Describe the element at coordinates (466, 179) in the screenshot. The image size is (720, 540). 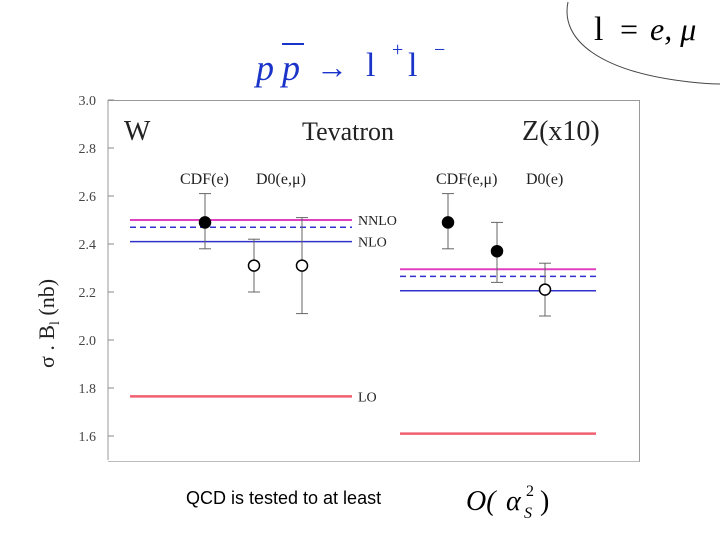
I see `exp-label-cdf-z: CDF(e,μ)` at that location.